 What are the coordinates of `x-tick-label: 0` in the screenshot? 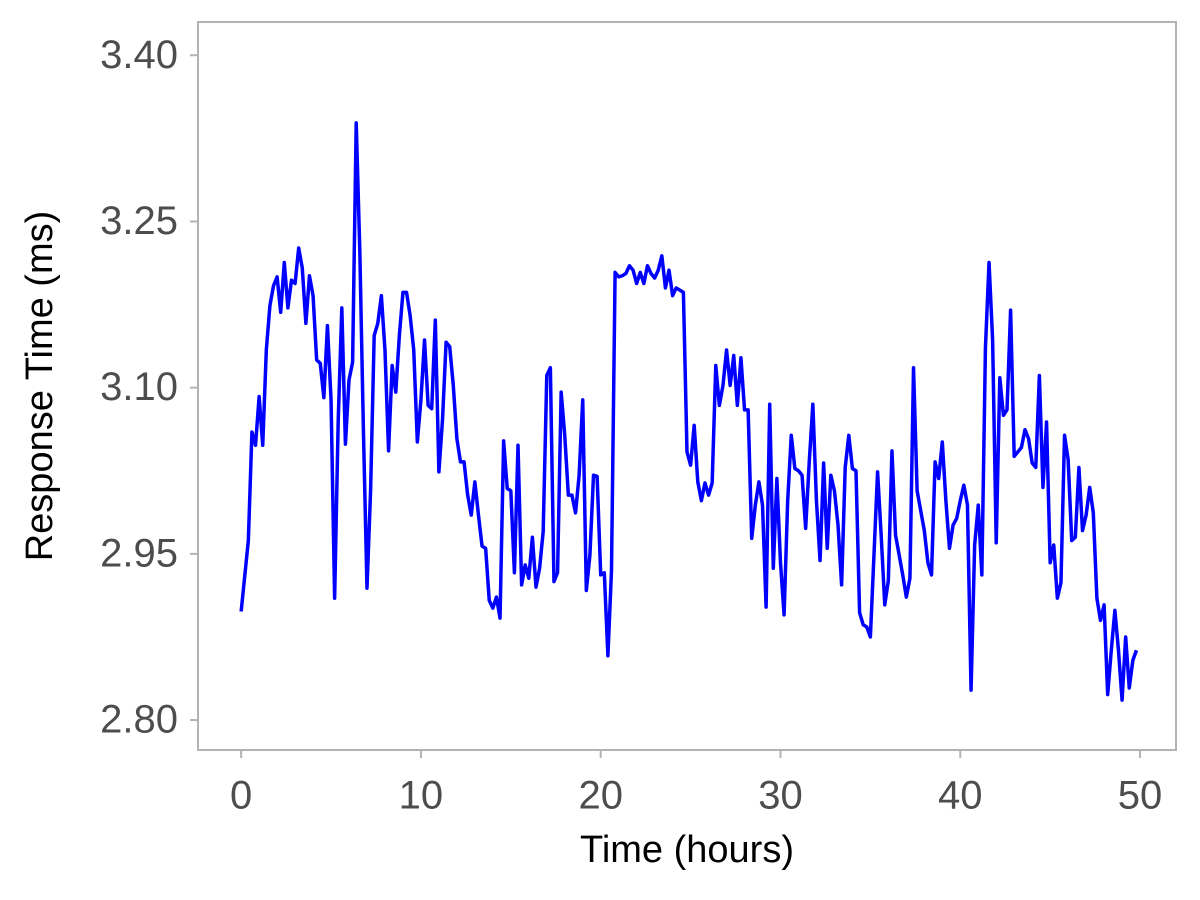 It's located at (241, 796).